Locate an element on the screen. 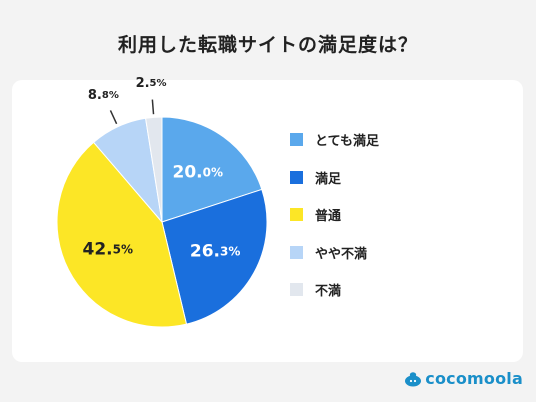  data-label: 26.3% is located at coordinates (215, 252).